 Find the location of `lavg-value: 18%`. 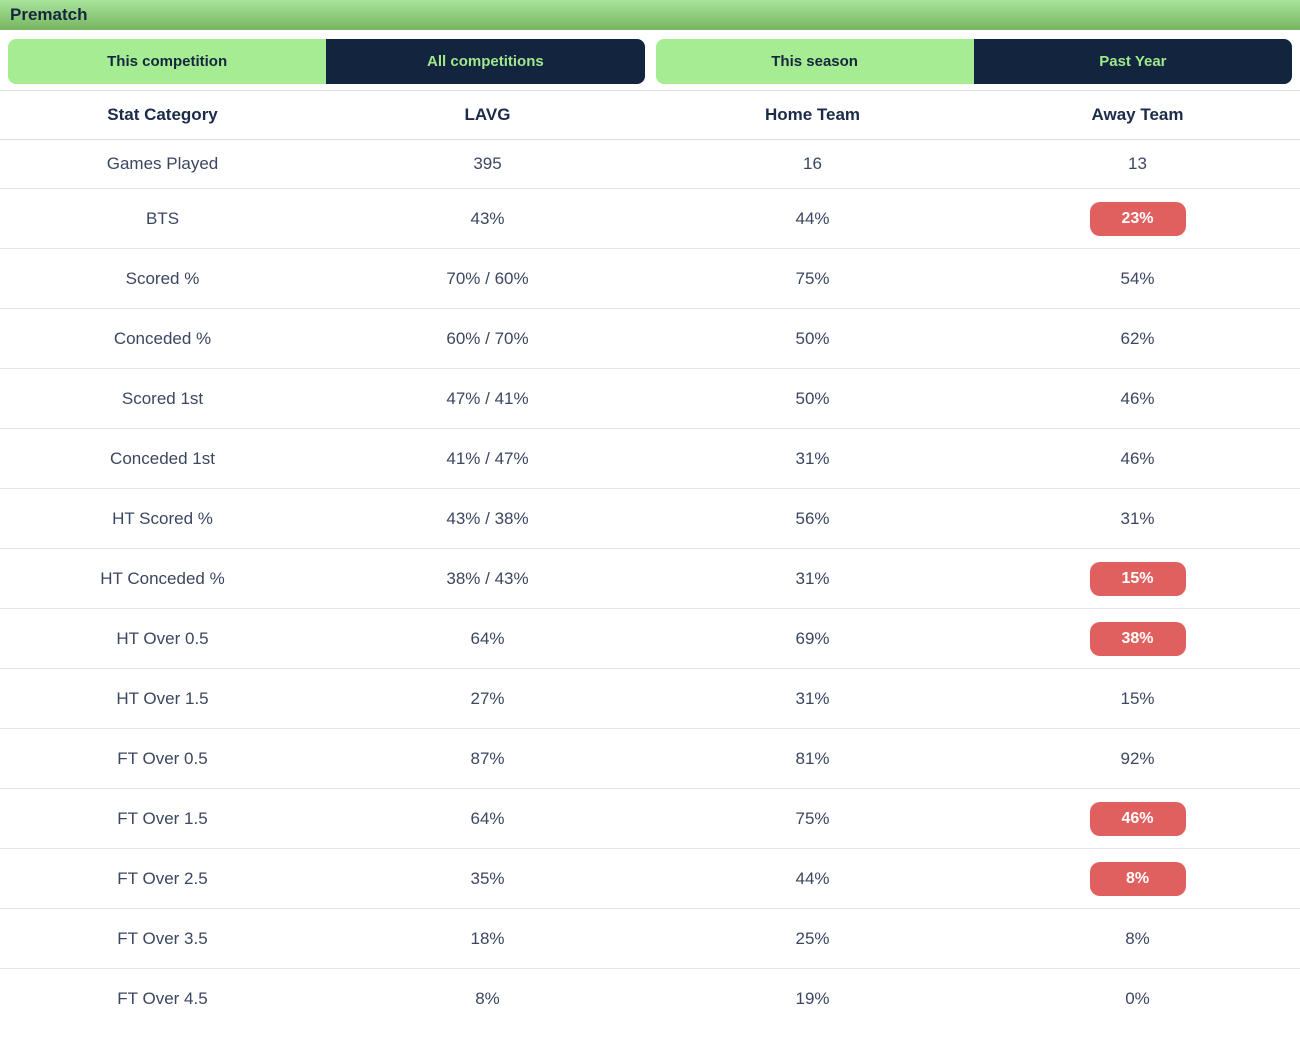

lavg-value: 18% is located at coordinates (487, 938).